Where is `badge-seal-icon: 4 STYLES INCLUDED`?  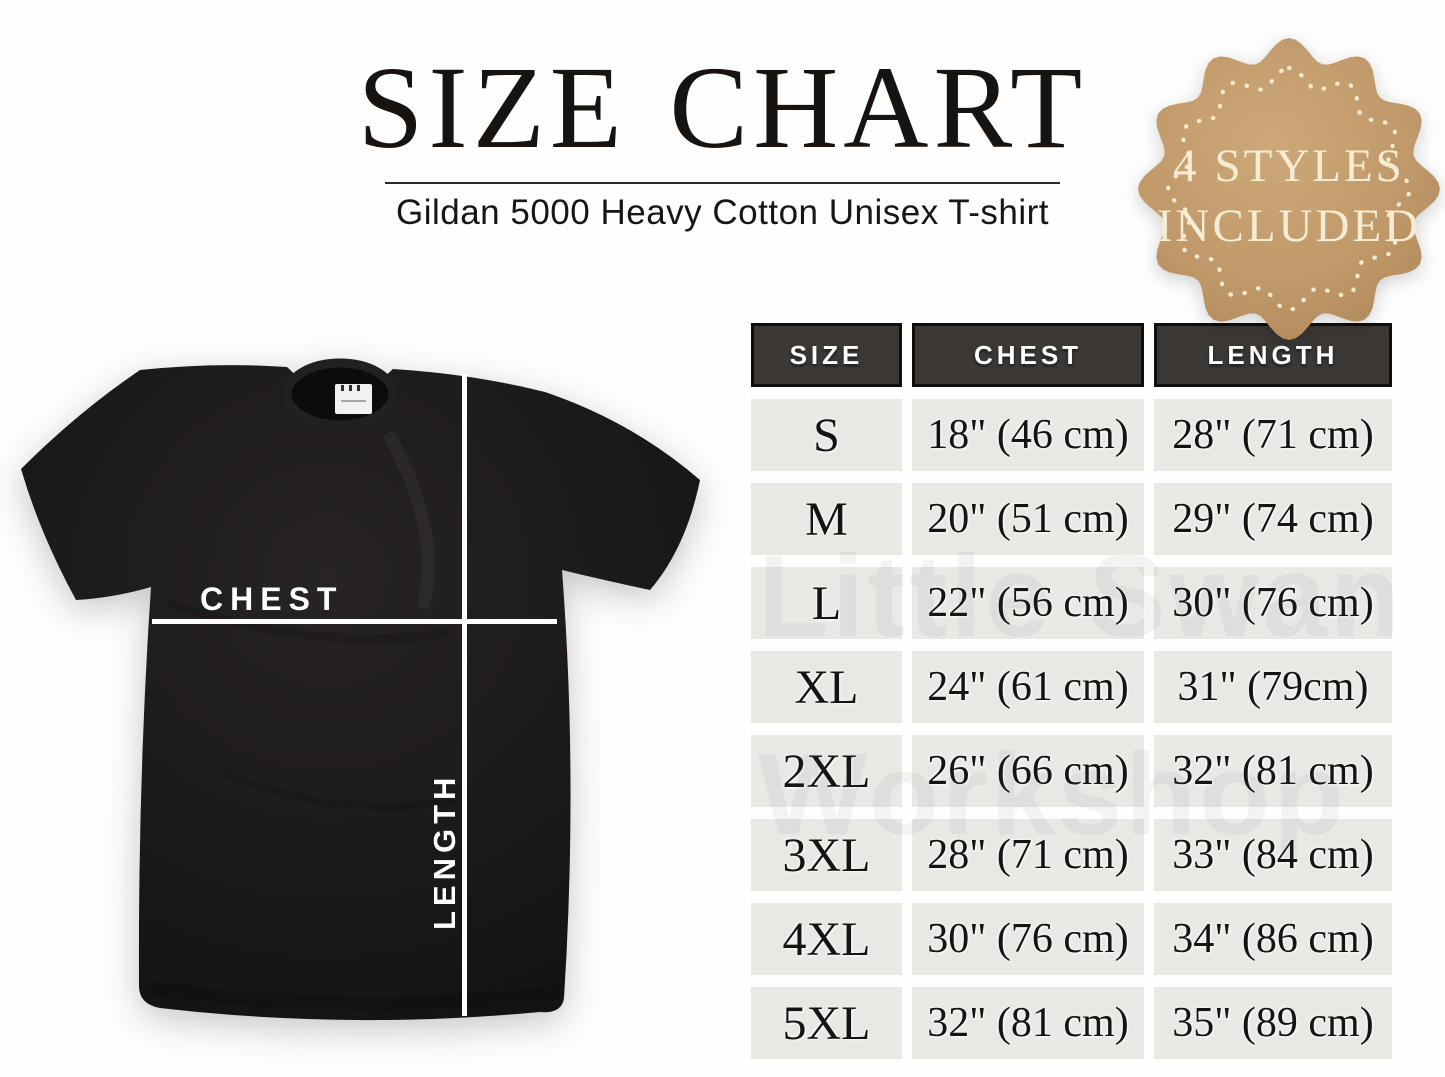
badge-seal-icon: 4 STYLES INCLUDED is located at coordinates (1289, 189).